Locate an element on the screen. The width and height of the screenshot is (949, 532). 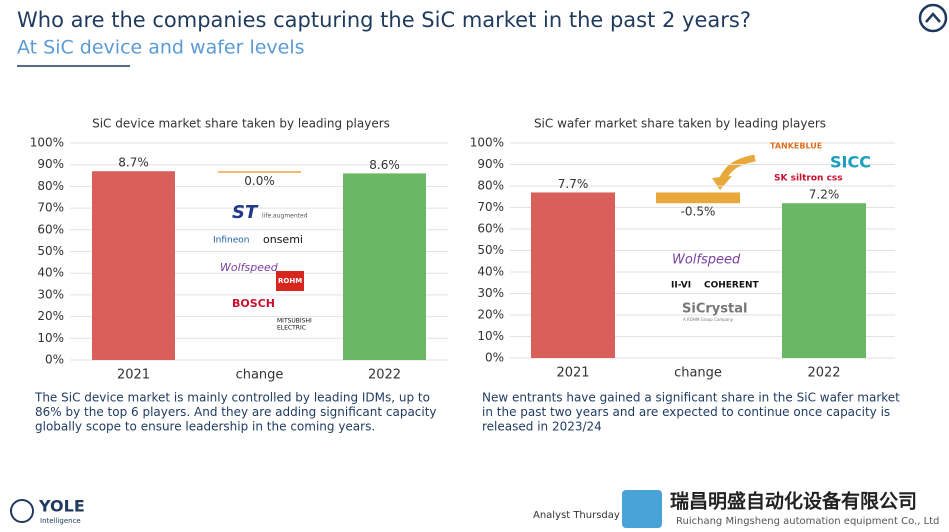
watermark: 瑞昌明盛自动化设备有限公司 is located at coordinates (793, 501).